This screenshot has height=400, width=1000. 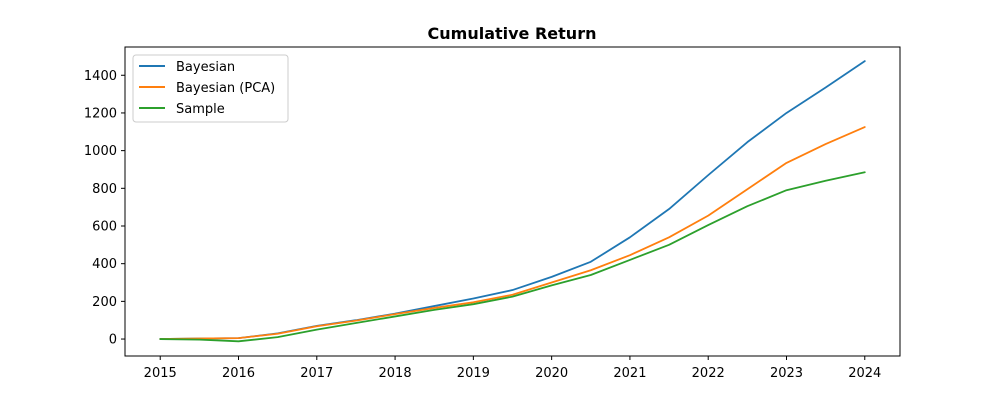 What do you see at coordinates (104, 264) in the screenshot?
I see `y-tick-label: 400` at bounding box center [104, 264].